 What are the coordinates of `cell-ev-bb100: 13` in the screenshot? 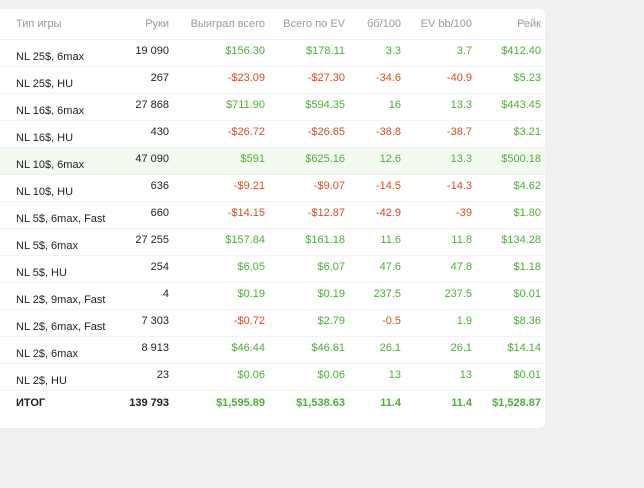 It's located at (440, 377).